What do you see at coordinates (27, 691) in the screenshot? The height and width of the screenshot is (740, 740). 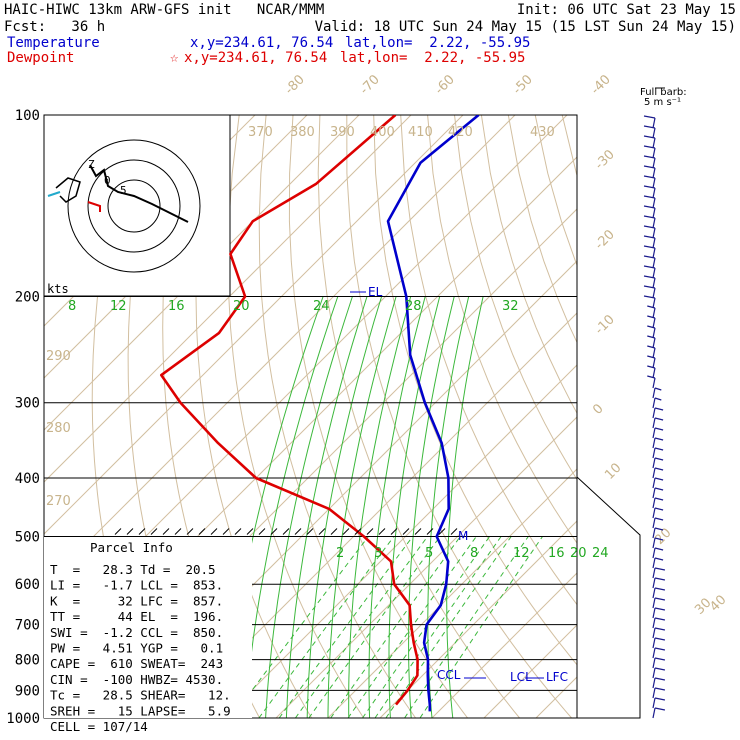 I see `pressure-label: 900` at bounding box center [27, 691].